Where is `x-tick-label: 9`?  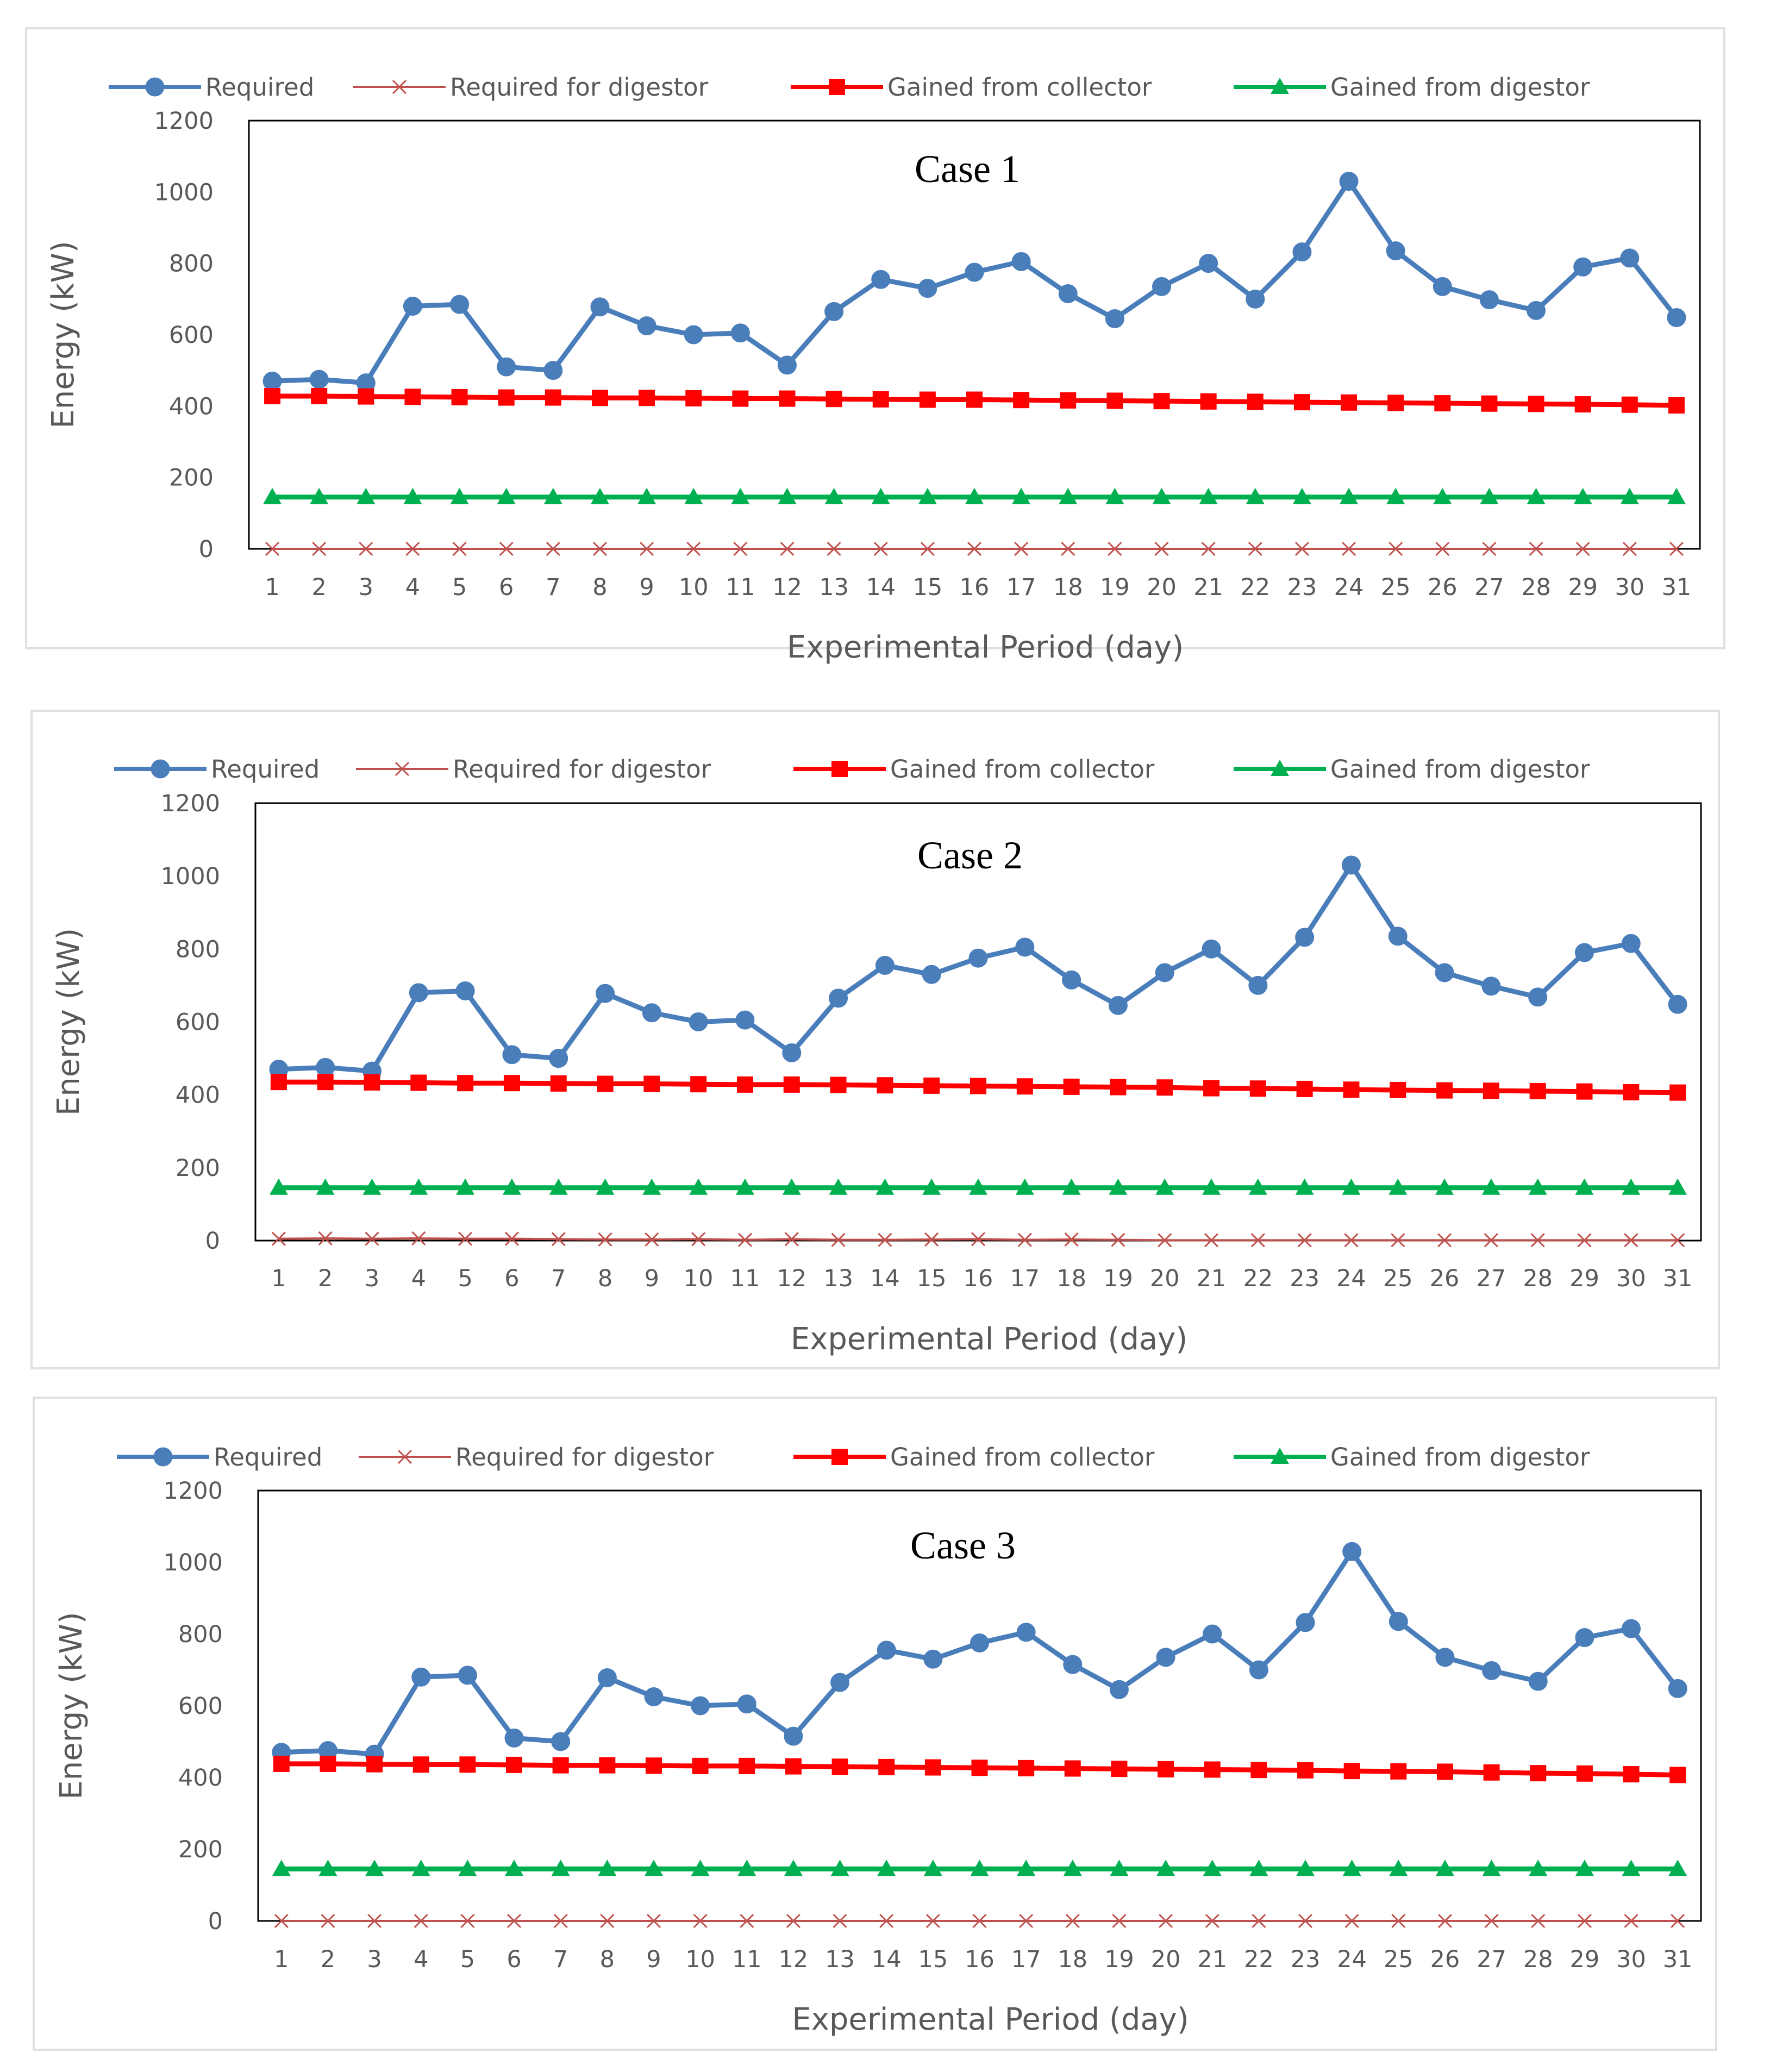 x-tick-label: 9 is located at coordinates (652, 1279).